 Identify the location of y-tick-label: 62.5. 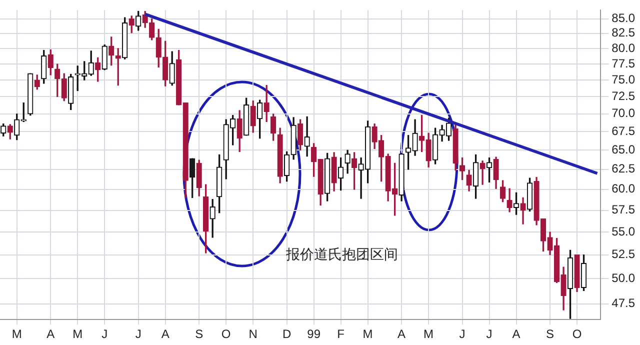
(624, 169).